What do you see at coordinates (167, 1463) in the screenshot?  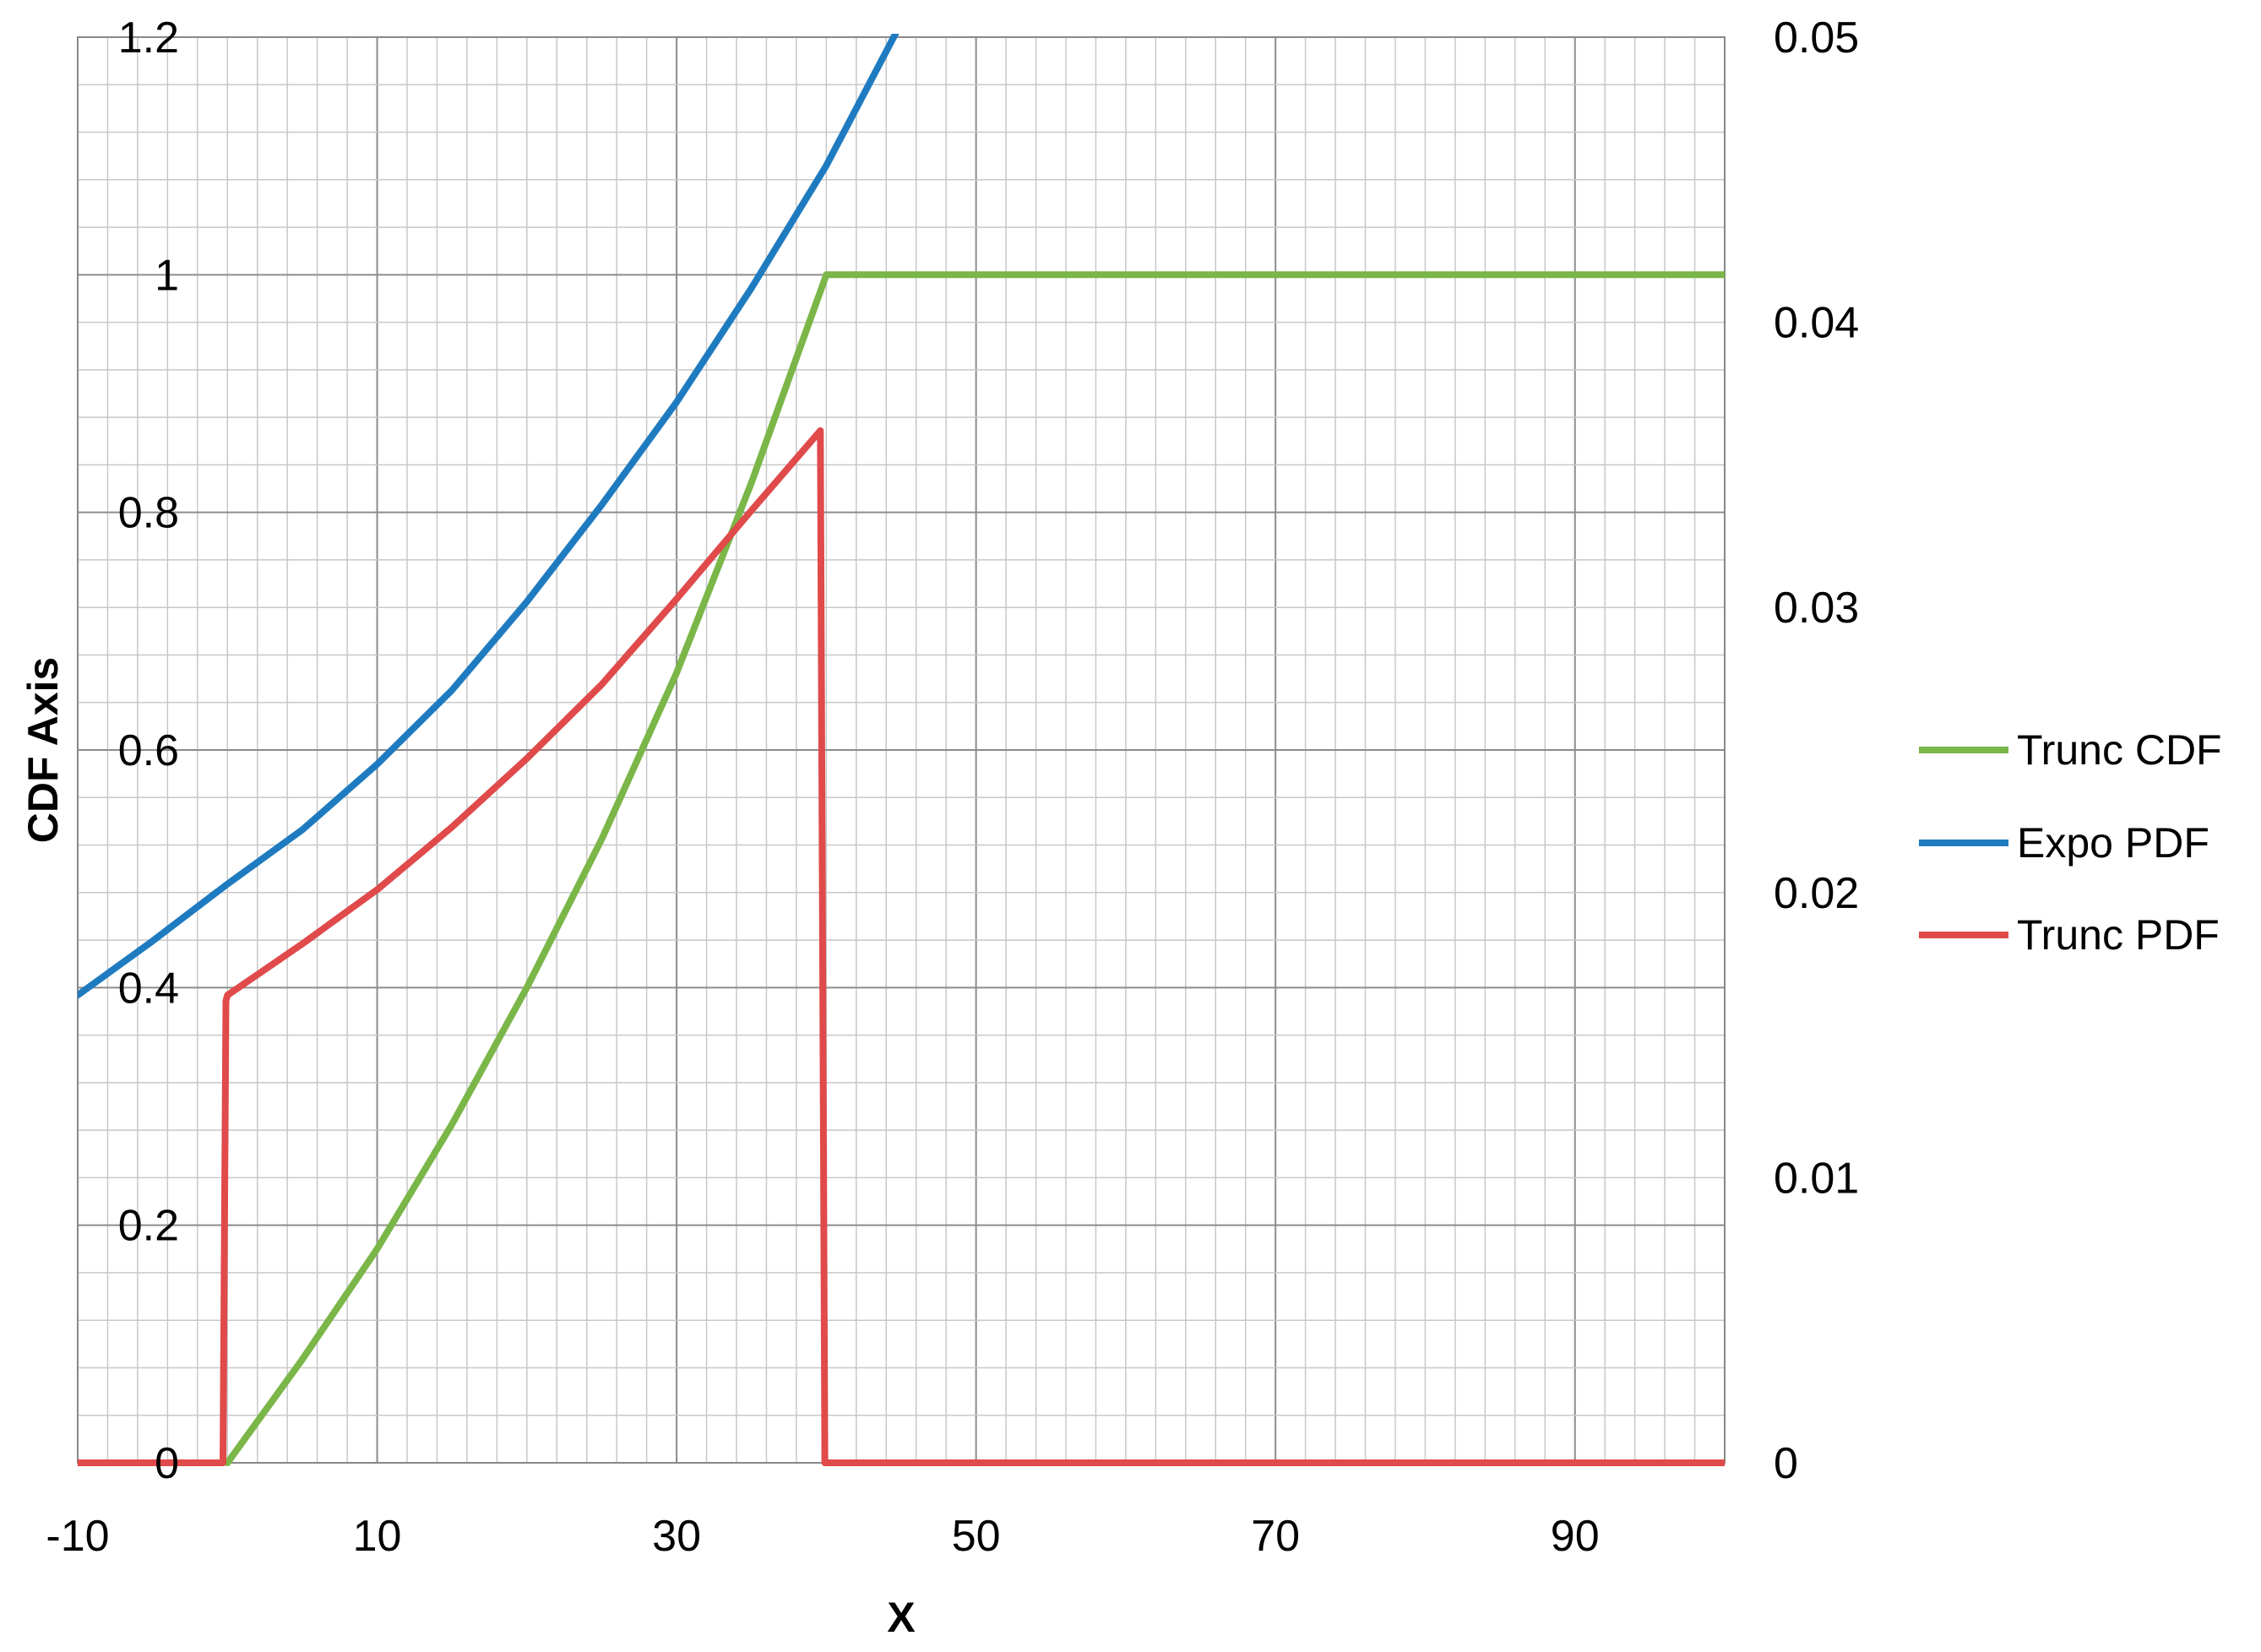 I see `left-axis-tick-label: 0` at bounding box center [167, 1463].